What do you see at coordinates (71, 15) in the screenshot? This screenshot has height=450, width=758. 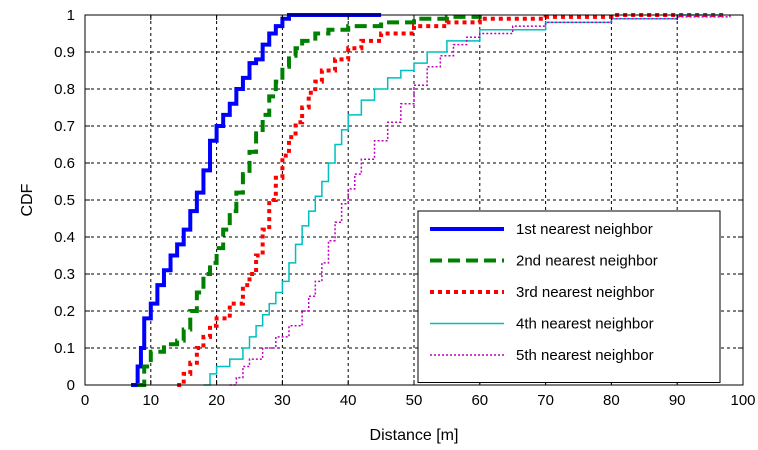 I see `y-tick-label: 1` at bounding box center [71, 15].